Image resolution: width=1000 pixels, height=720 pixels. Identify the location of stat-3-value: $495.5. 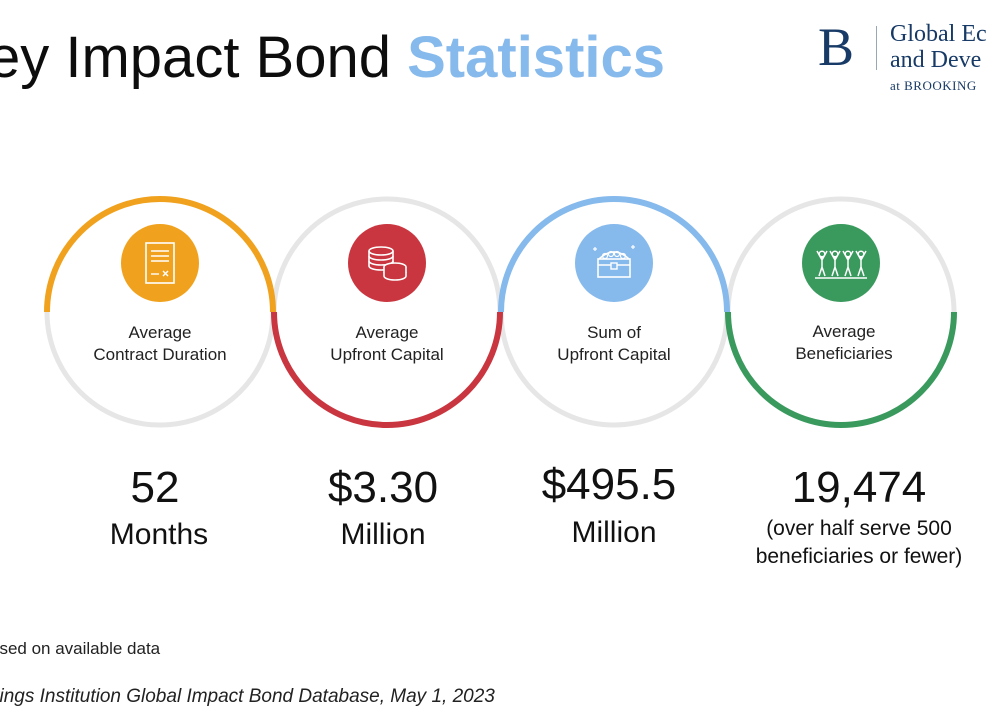
(609, 484).